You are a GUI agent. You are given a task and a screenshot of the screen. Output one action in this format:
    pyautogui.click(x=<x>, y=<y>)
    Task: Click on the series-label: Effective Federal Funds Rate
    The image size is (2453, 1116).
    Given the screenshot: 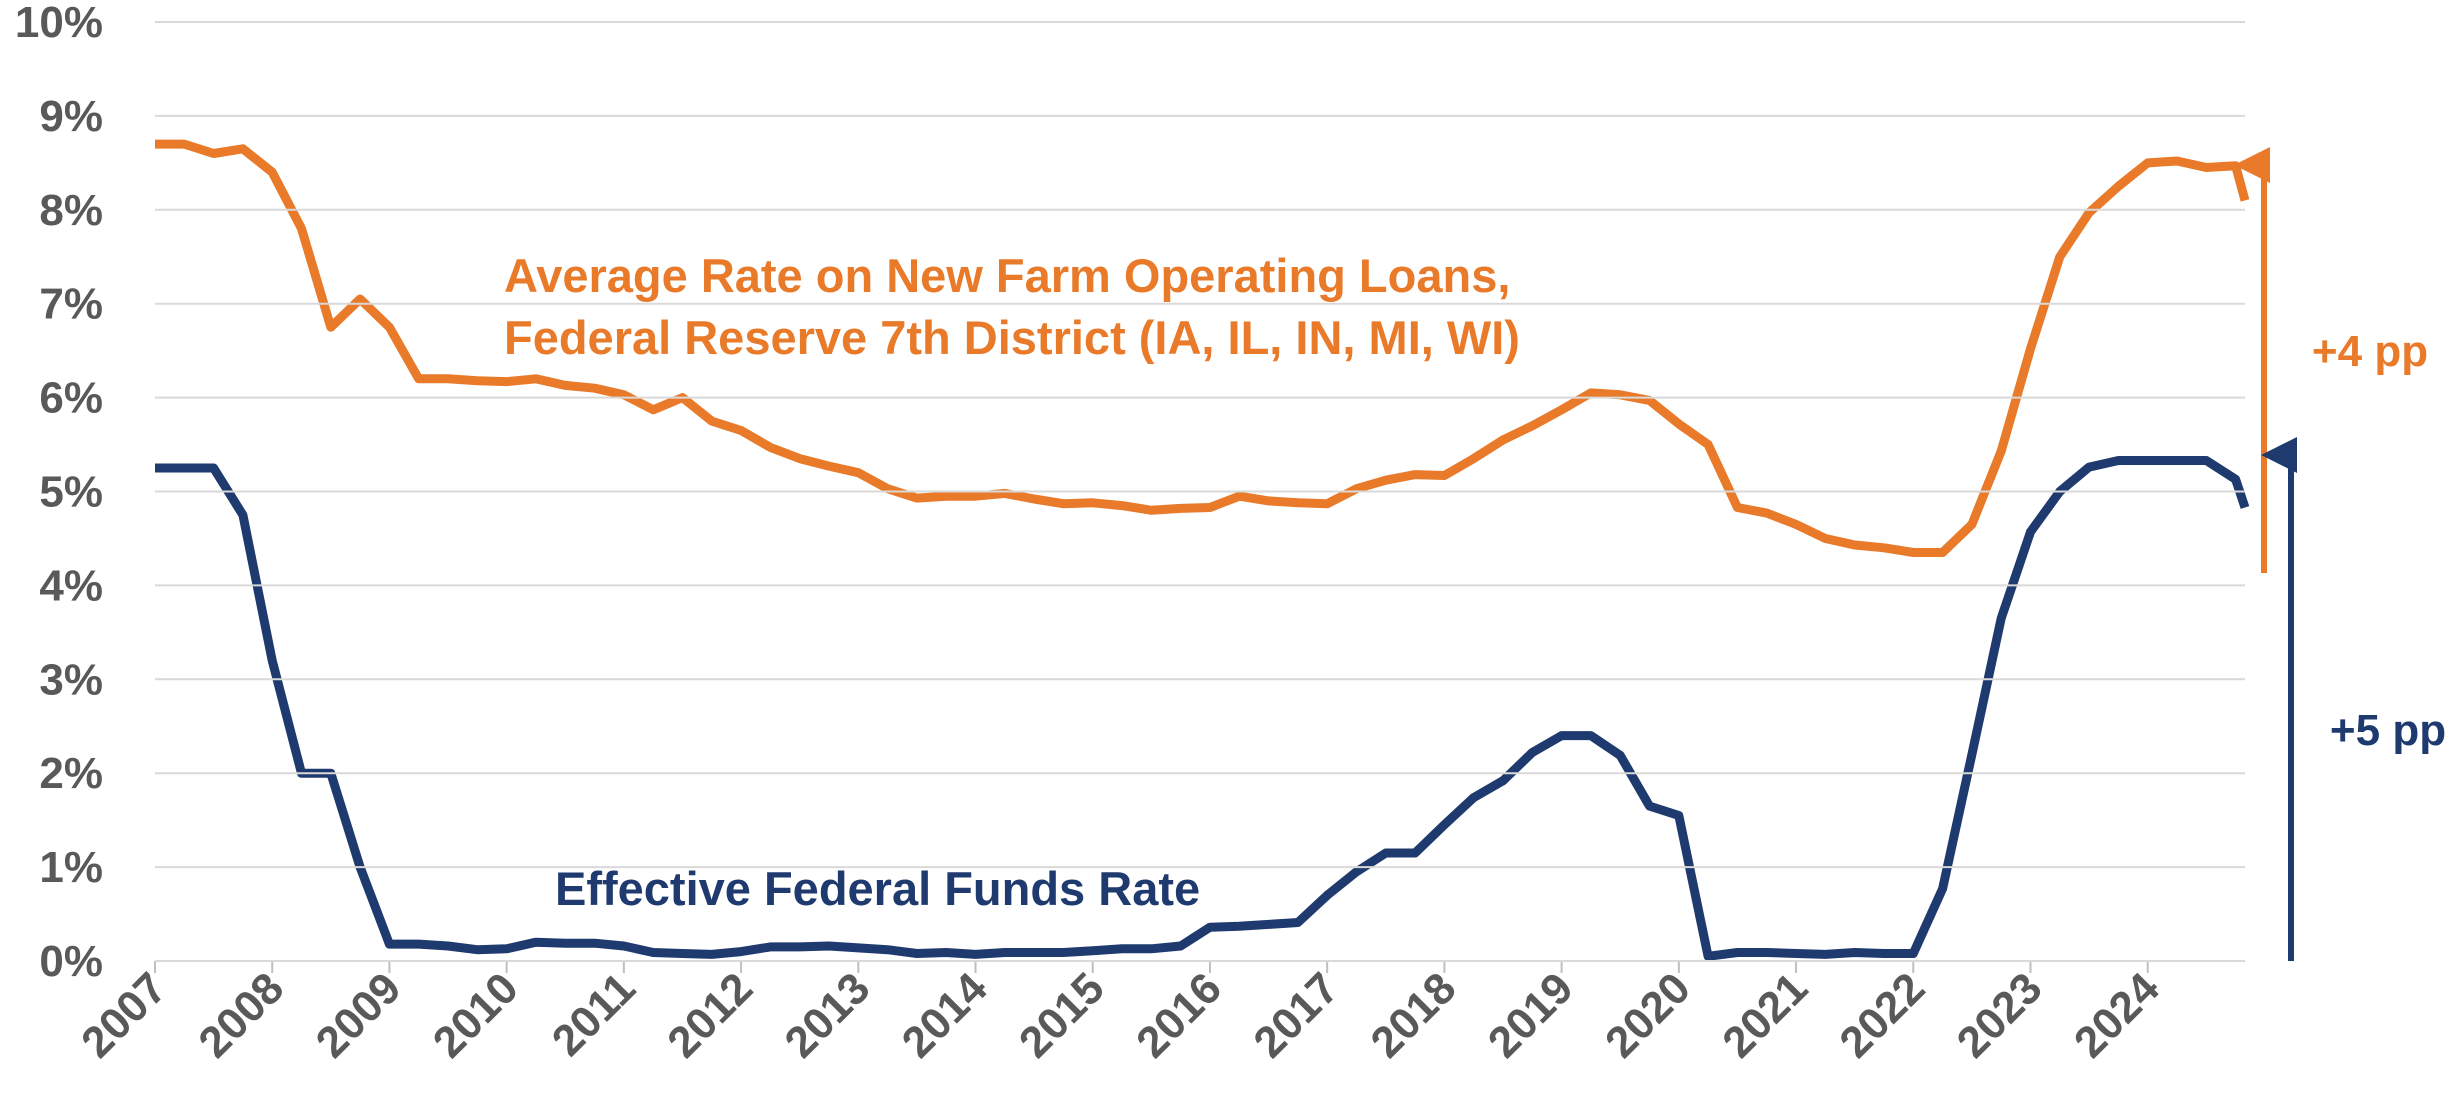 What is the action you would take?
    pyautogui.click(x=878, y=888)
    